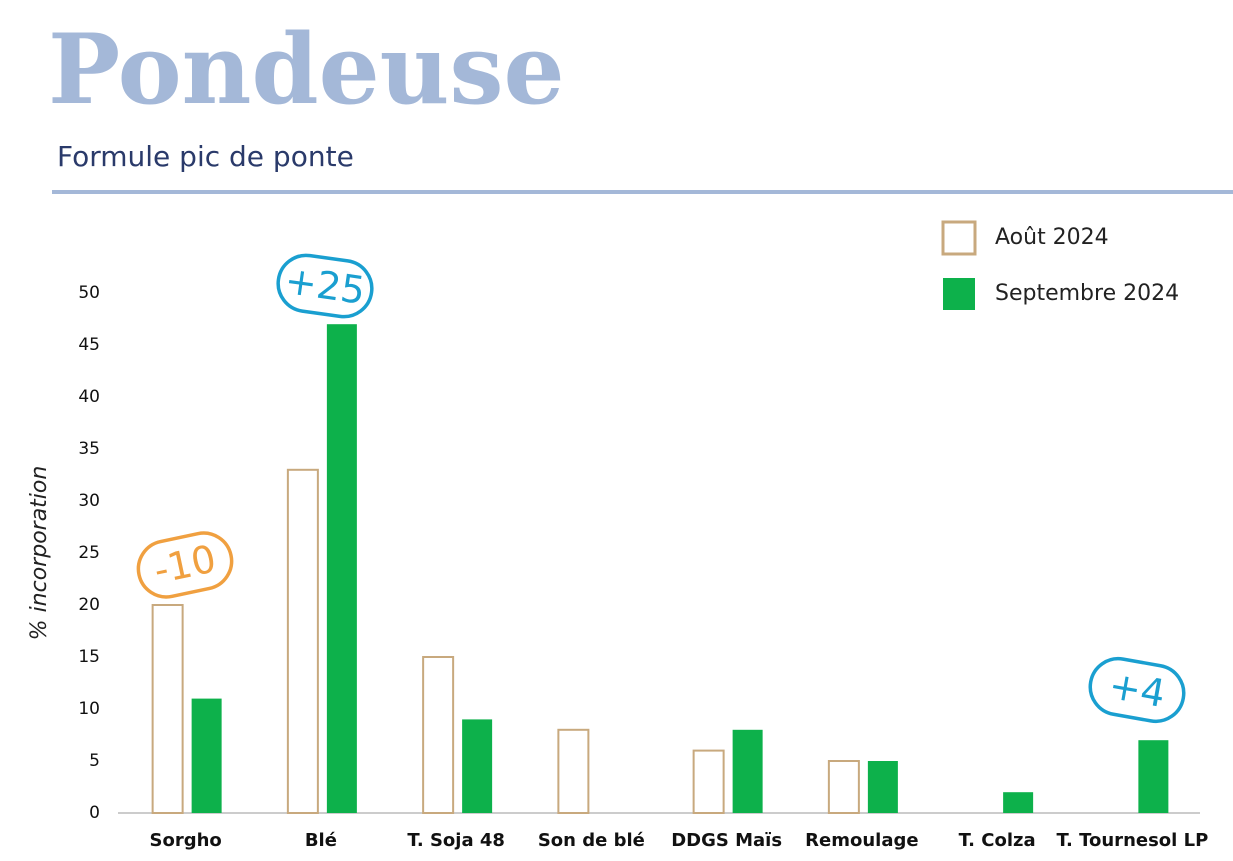 The width and height of the screenshot is (1233, 861). I want to click on y-tick-label: 30, so click(89, 501).